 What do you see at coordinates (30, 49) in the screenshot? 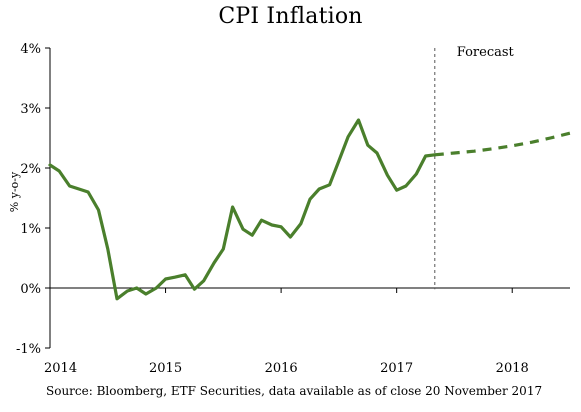
I see `y-tick-label: 4%` at bounding box center [30, 49].